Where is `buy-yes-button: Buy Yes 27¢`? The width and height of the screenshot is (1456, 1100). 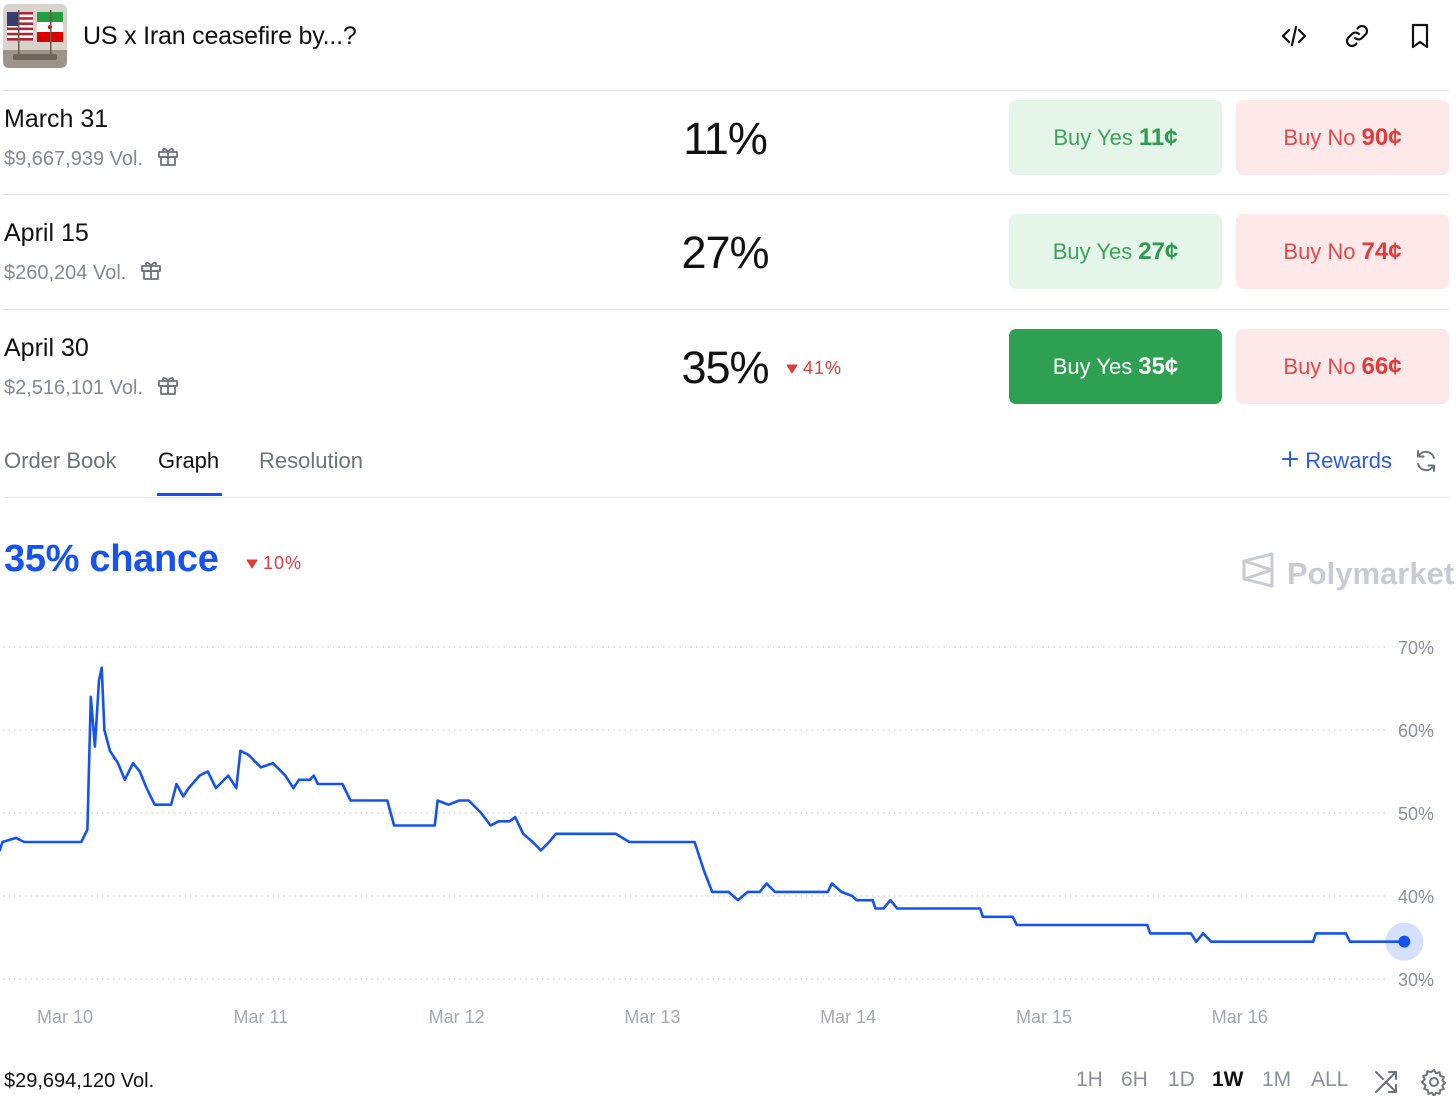 buy-yes-button: Buy Yes 27¢ is located at coordinates (1115, 251).